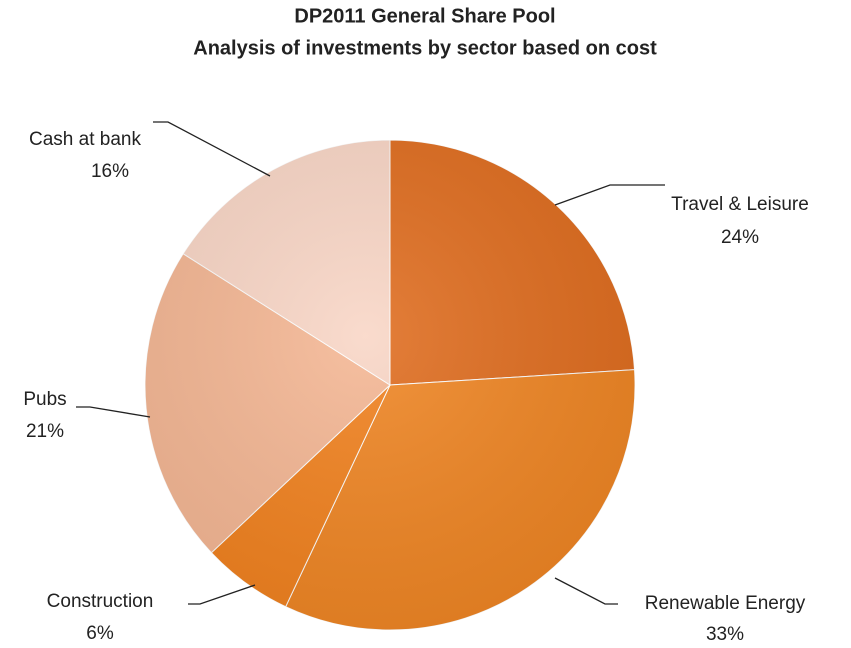  Describe the element at coordinates (100, 633) in the screenshot. I see `slice-value-label: 6%` at that location.